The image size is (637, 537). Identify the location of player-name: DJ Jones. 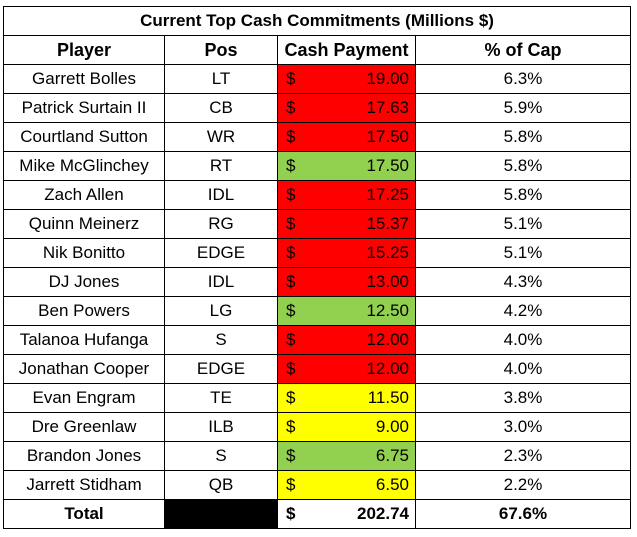
(84, 282).